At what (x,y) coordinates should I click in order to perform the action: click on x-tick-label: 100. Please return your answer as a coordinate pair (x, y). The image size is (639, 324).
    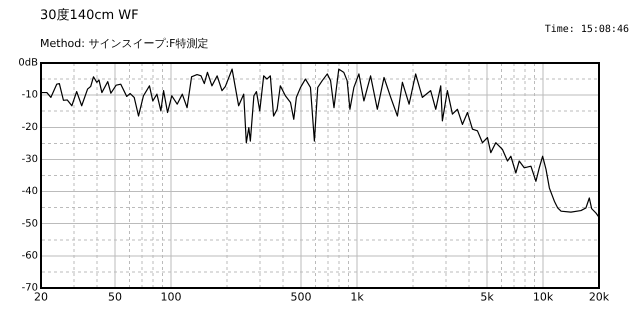
    Looking at the image, I should click on (171, 297).